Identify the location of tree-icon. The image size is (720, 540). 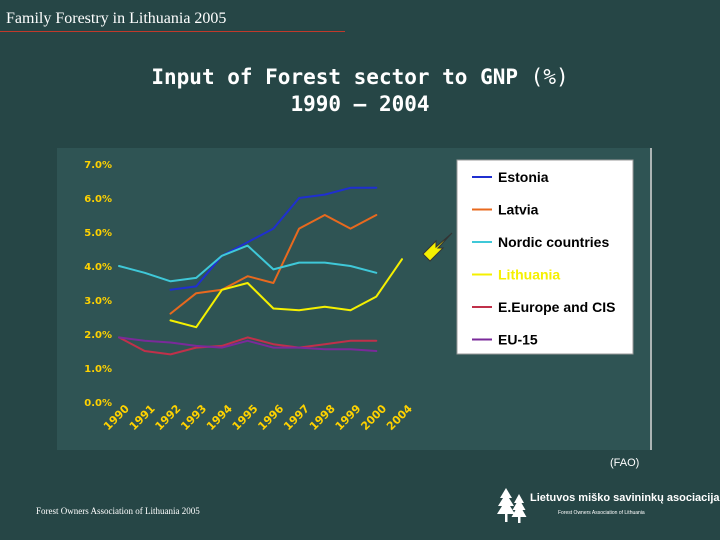
(512, 505).